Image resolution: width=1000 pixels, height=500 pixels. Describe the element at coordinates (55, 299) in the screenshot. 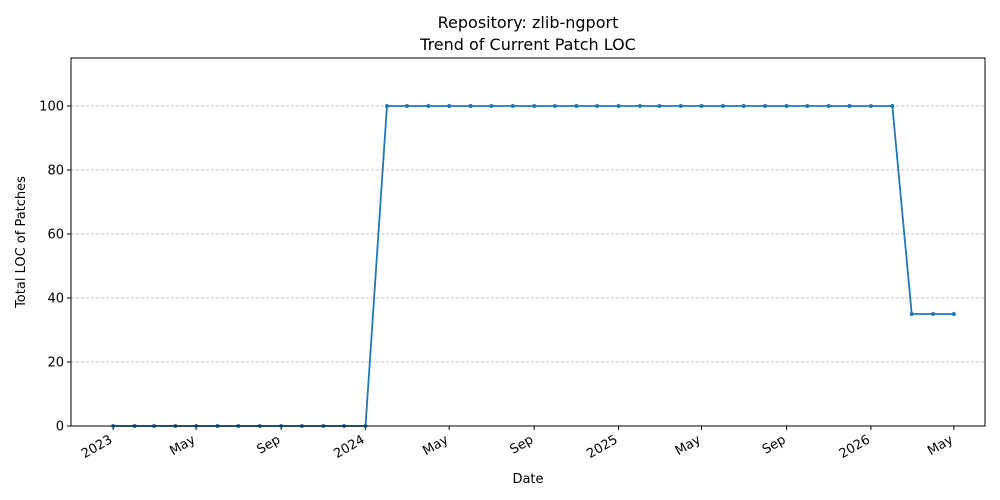

I see `y-tick-label: 40` at that location.